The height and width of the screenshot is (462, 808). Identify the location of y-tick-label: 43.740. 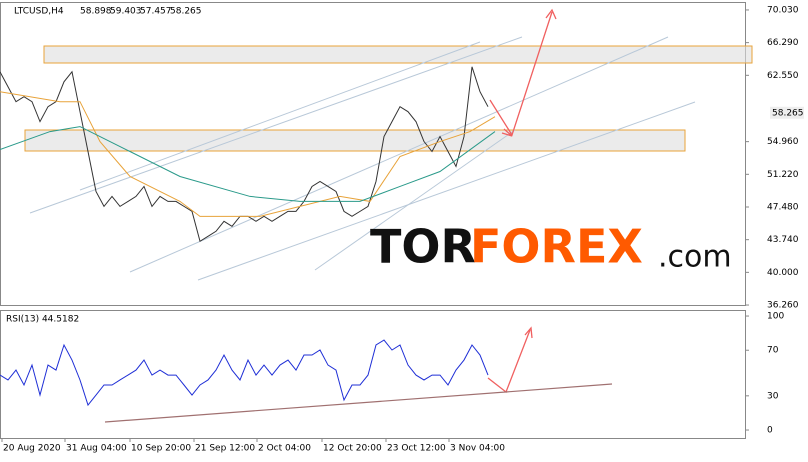
(783, 240).